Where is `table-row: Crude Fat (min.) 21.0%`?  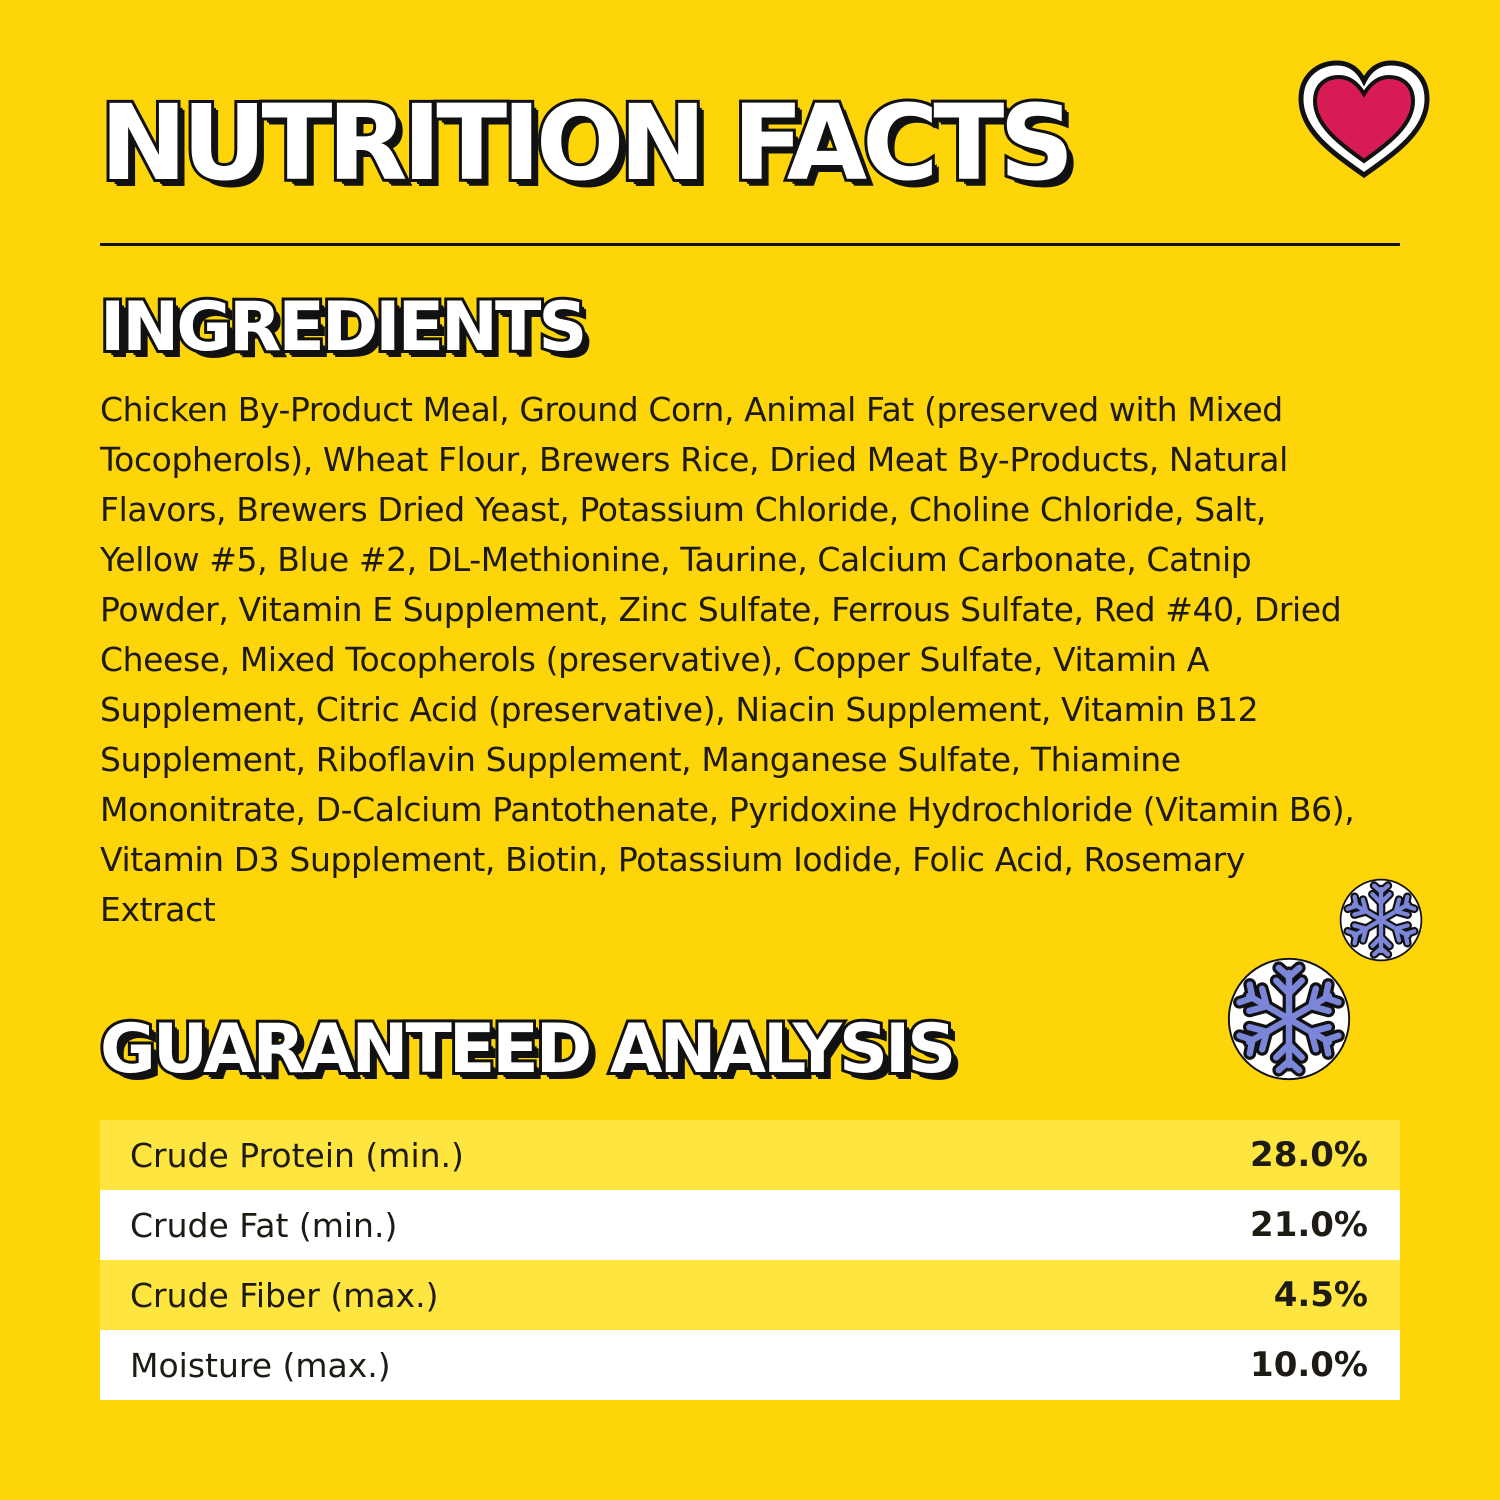
table-row: Crude Fat (min.) 21.0% is located at coordinates (750, 1225).